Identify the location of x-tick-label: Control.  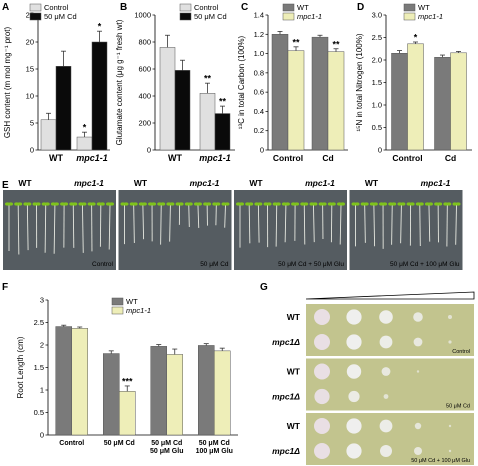
(407, 158).